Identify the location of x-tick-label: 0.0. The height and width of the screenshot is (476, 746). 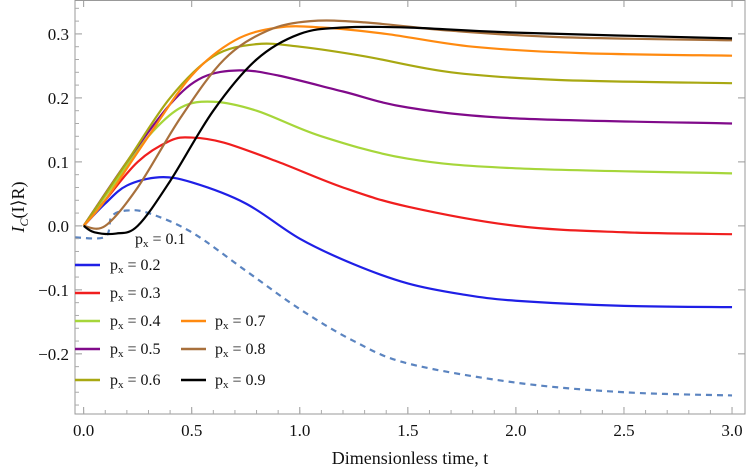
(83, 430).